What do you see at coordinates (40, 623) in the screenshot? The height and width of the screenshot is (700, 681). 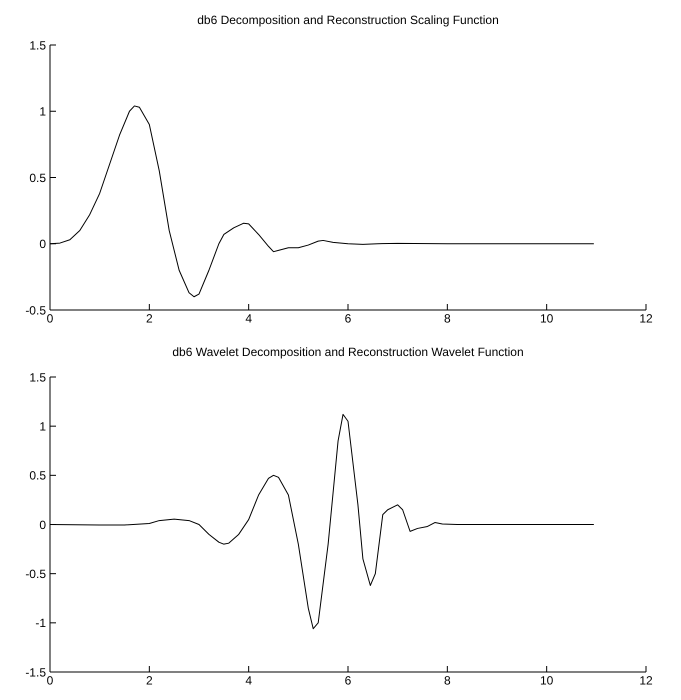 I see `y-tick-label: -1` at bounding box center [40, 623].